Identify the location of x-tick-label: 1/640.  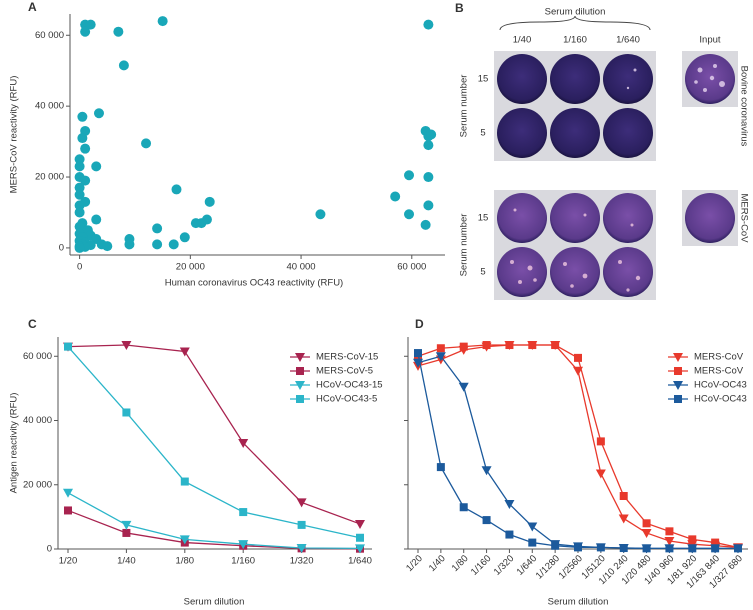
(360, 561).